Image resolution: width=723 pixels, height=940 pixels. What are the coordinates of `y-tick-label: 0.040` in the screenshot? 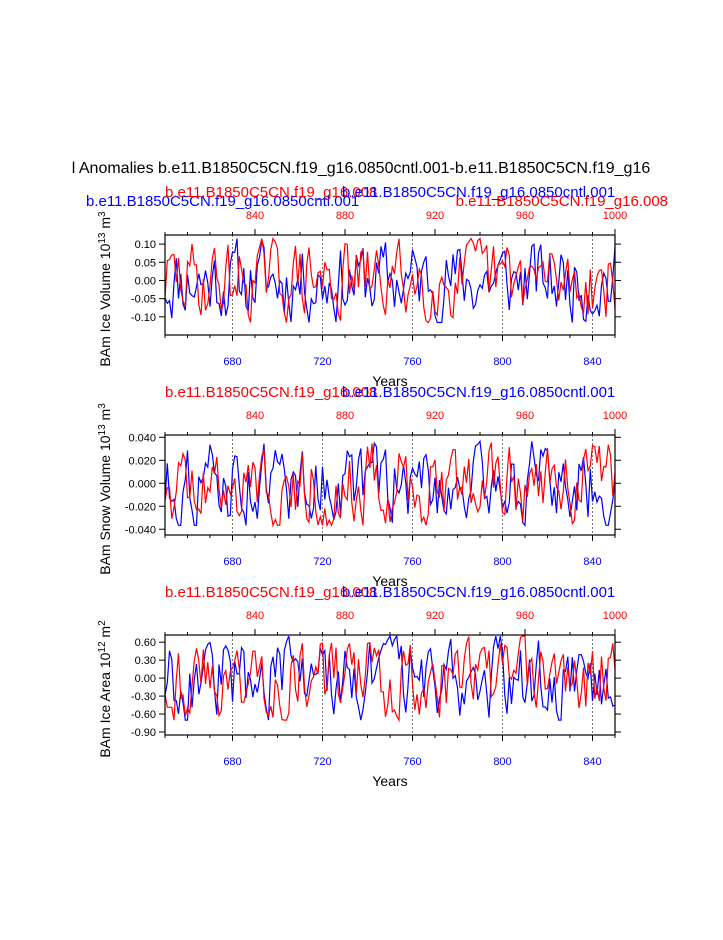 It's located at (142, 438).